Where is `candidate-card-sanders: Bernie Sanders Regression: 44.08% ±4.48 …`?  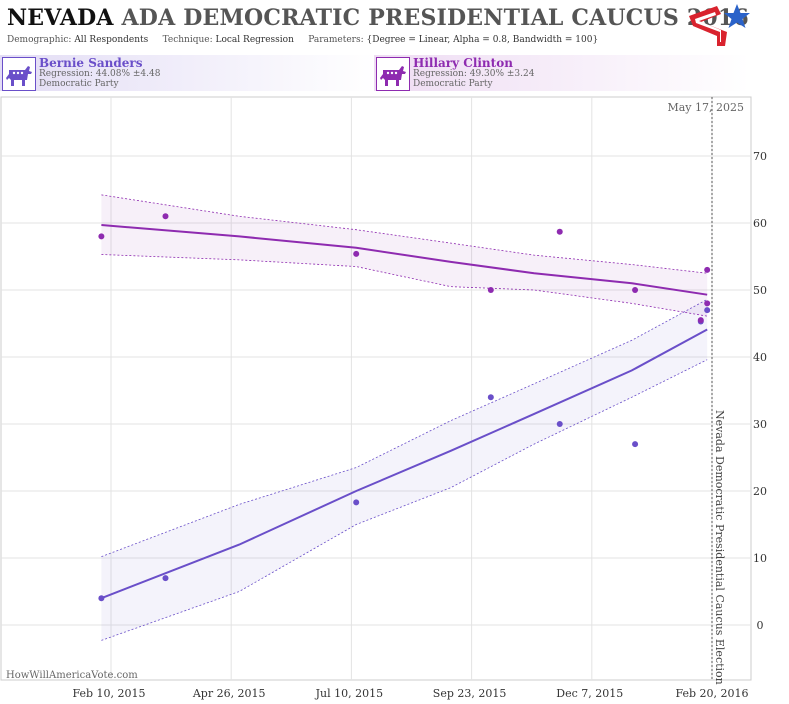 candidate-card-sanders: Bernie Sanders Regression: 44.08% ±4.48 … is located at coordinates (188, 73).